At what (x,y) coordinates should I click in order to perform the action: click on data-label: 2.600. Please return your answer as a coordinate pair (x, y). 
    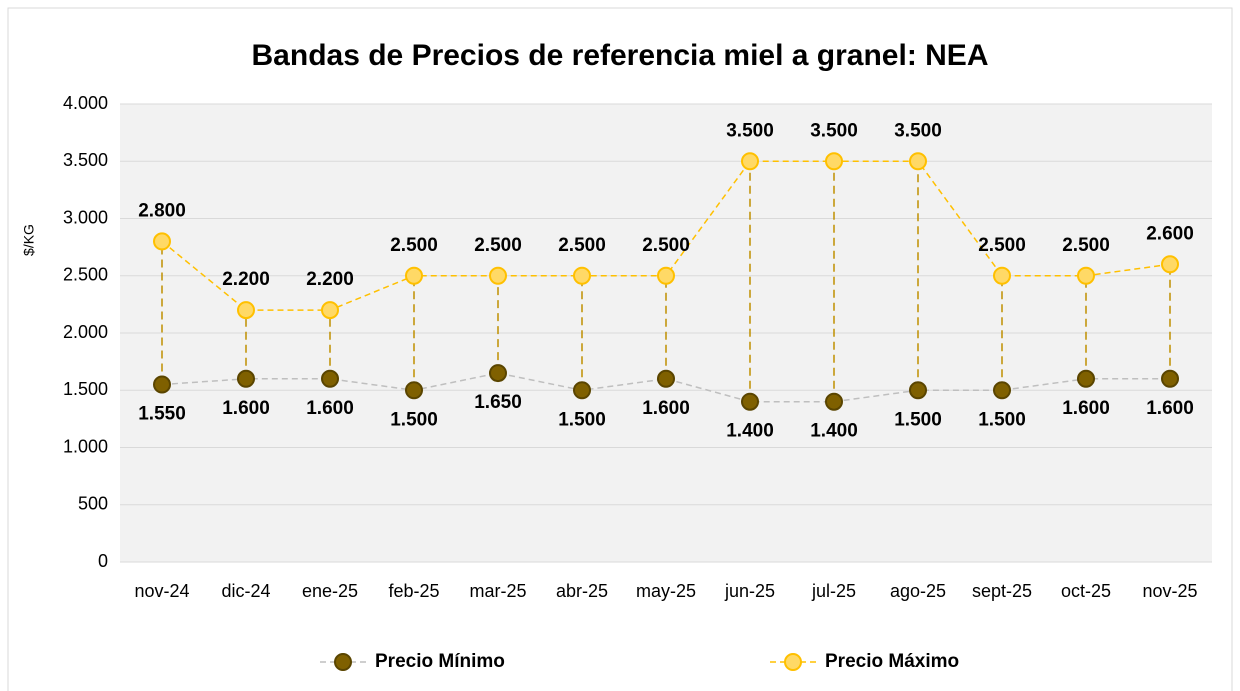
    Looking at the image, I should click on (1170, 233).